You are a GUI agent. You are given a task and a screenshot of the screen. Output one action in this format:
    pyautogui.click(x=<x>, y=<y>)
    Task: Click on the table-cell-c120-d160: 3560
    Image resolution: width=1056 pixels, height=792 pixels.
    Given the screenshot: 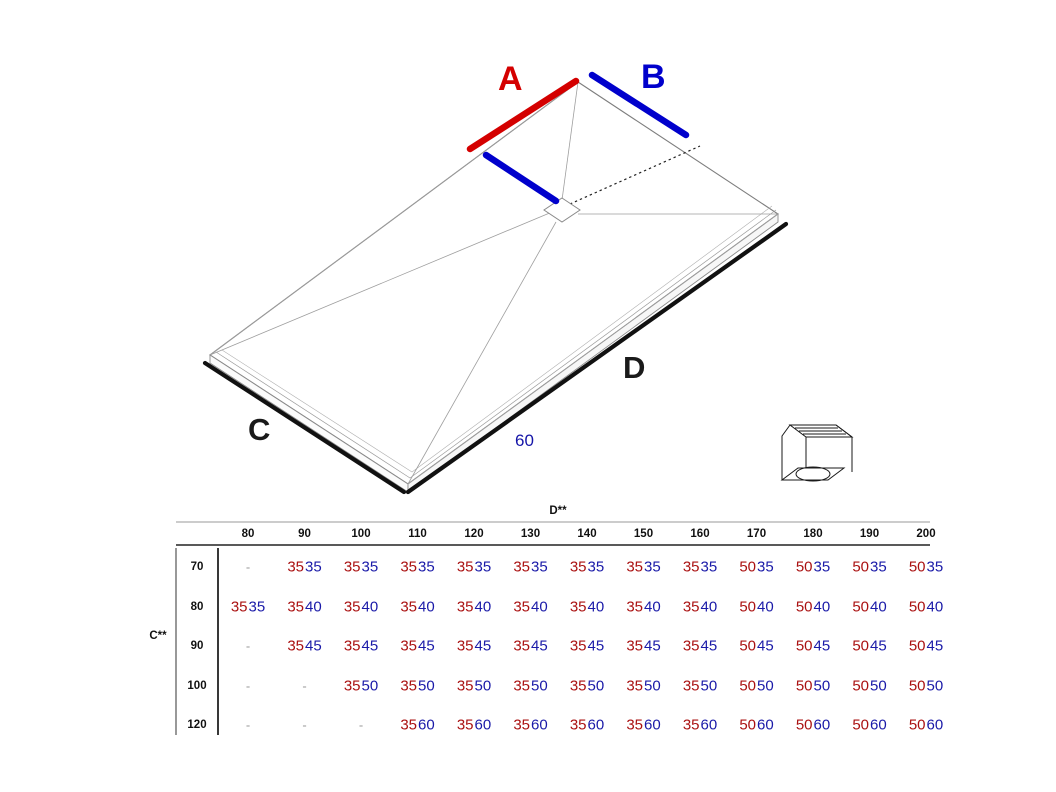 What is the action you would take?
    pyautogui.click(x=700, y=725)
    